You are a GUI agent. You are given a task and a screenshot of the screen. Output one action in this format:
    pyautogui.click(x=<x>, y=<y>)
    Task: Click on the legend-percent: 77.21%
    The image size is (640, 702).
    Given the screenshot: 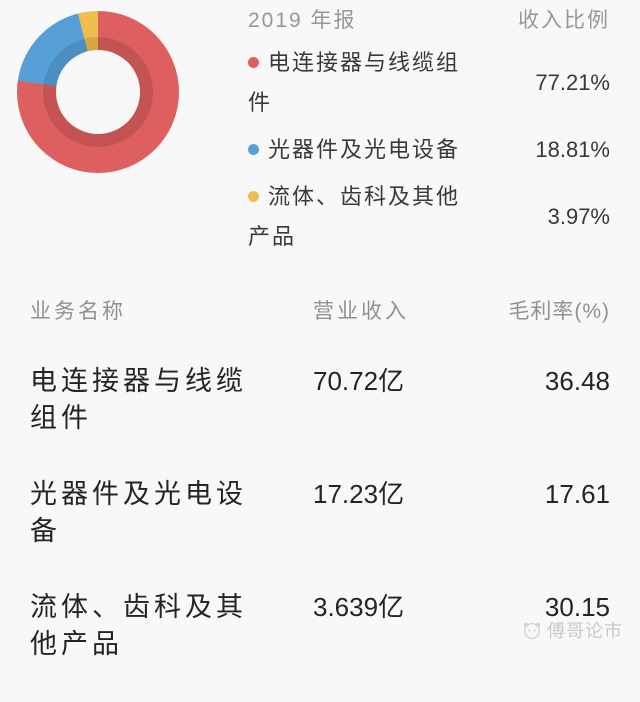 What is the action you would take?
    pyautogui.click(x=572, y=82)
    